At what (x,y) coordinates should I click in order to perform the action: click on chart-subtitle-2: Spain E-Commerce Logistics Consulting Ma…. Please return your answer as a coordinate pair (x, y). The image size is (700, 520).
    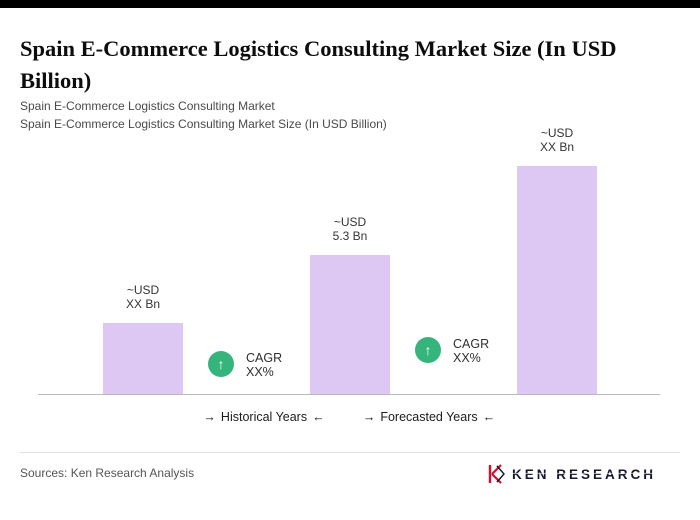
    Looking at the image, I should click on (203, 124).